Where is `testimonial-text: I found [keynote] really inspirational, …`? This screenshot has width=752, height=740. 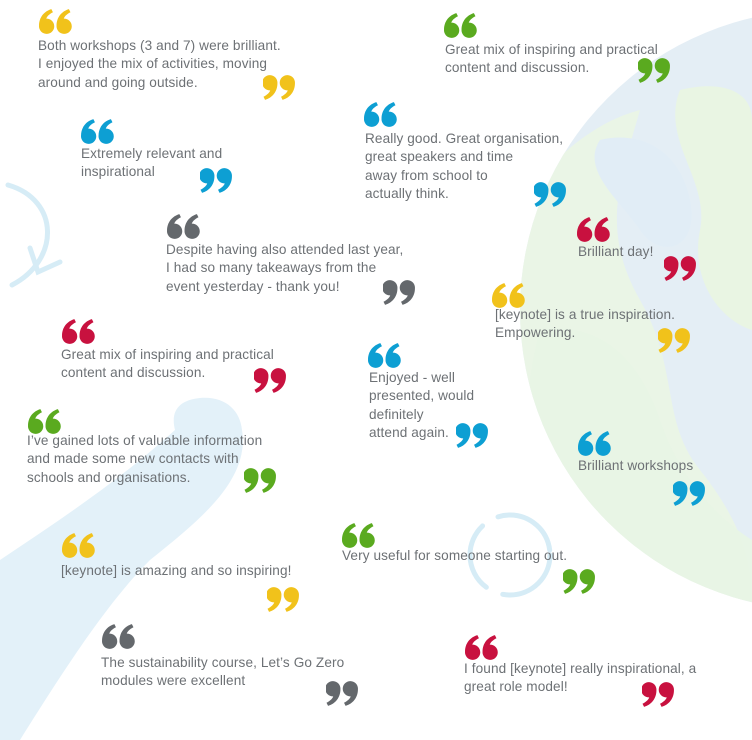
testimonial-text: I found [keynote] really inspirational, … is located at coordinates (580, 678).